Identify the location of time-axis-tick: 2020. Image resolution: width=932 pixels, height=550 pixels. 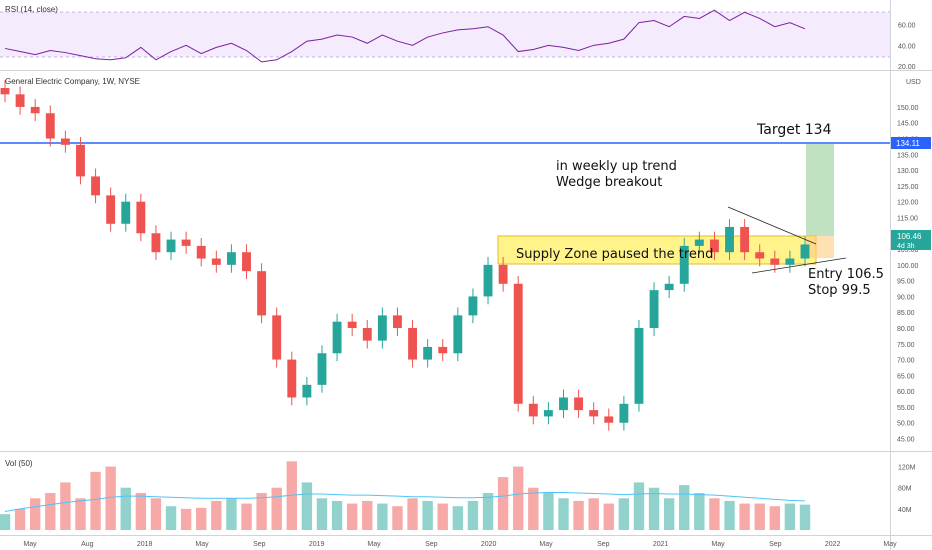
(489, 544).